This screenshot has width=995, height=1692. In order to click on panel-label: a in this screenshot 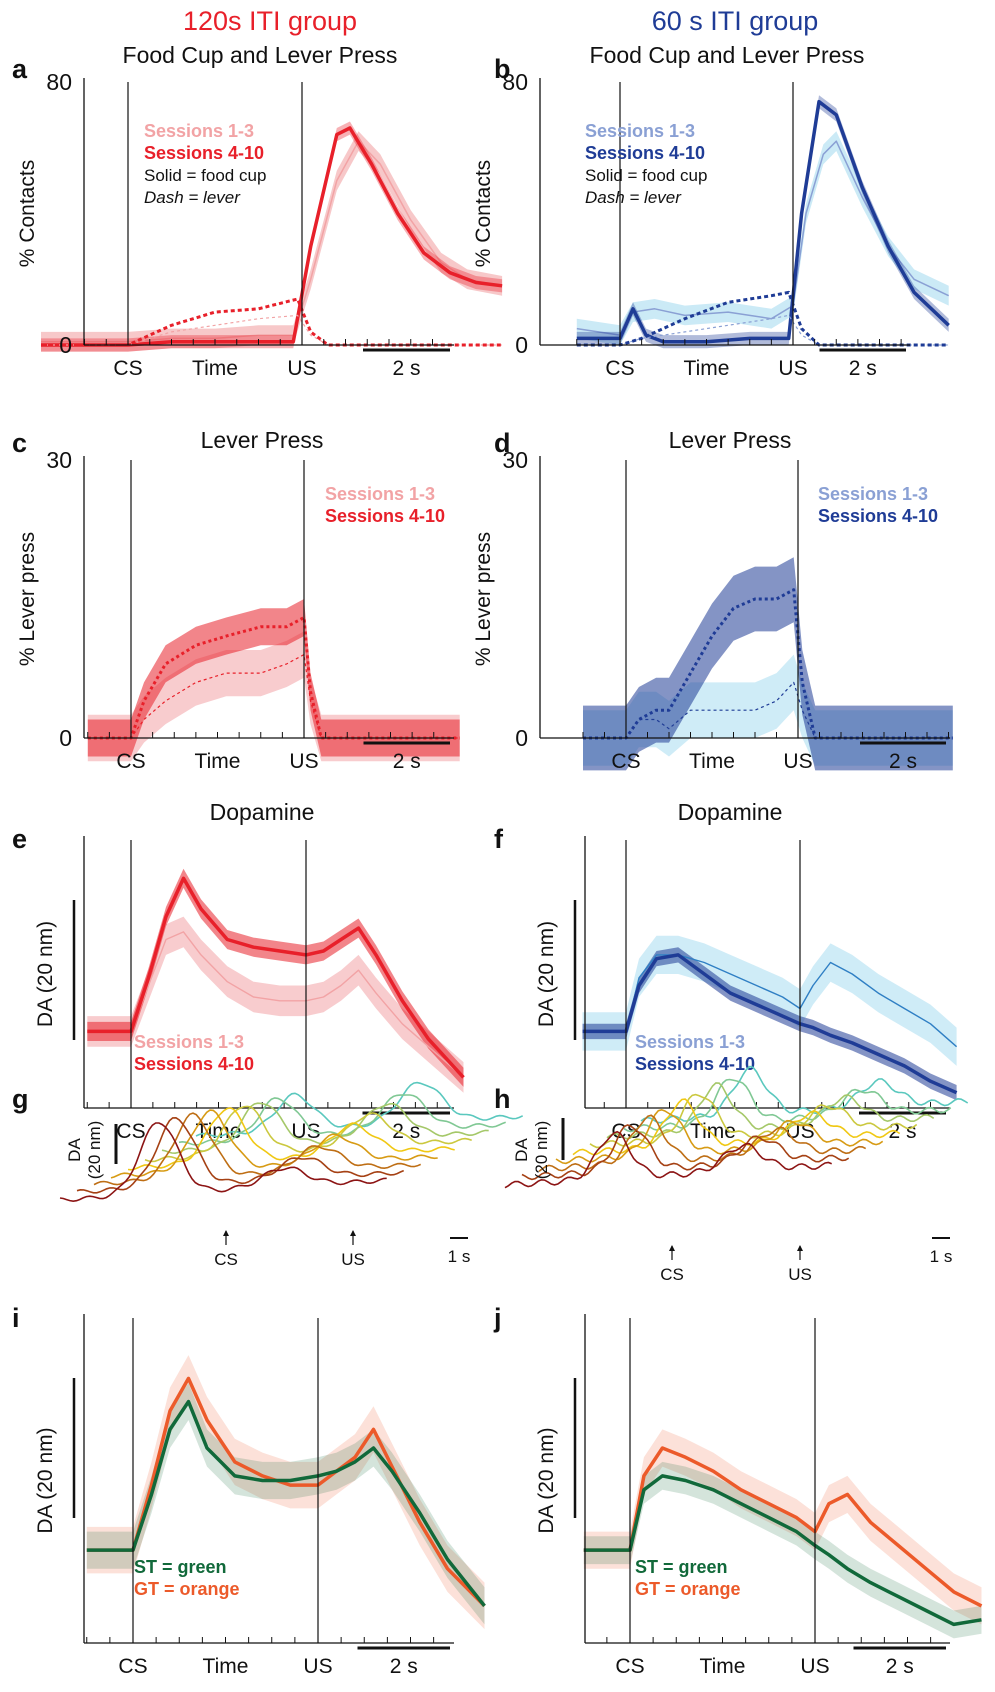, I will do `click(20, 69)`.